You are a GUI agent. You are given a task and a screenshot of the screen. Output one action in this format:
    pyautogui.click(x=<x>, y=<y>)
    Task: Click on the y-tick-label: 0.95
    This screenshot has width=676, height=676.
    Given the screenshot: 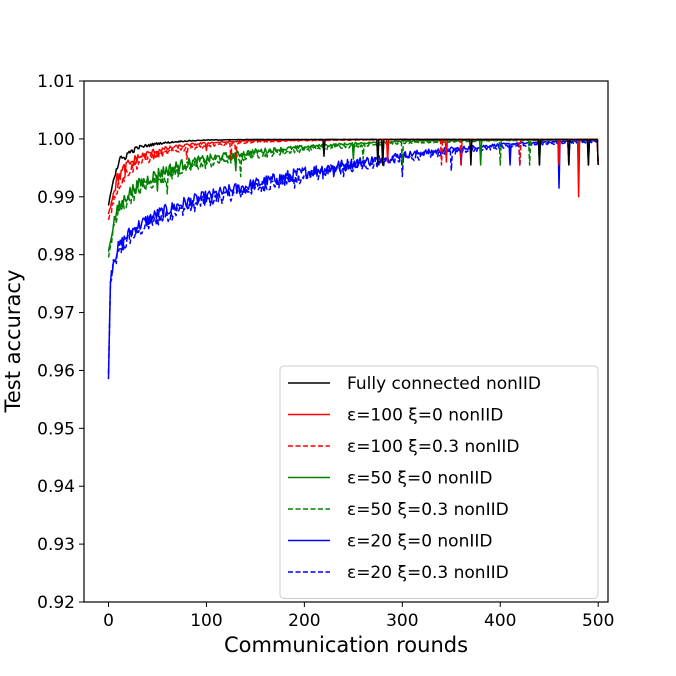 What is the action you would take?
    pyautogui.click(x=56, y=429)
    